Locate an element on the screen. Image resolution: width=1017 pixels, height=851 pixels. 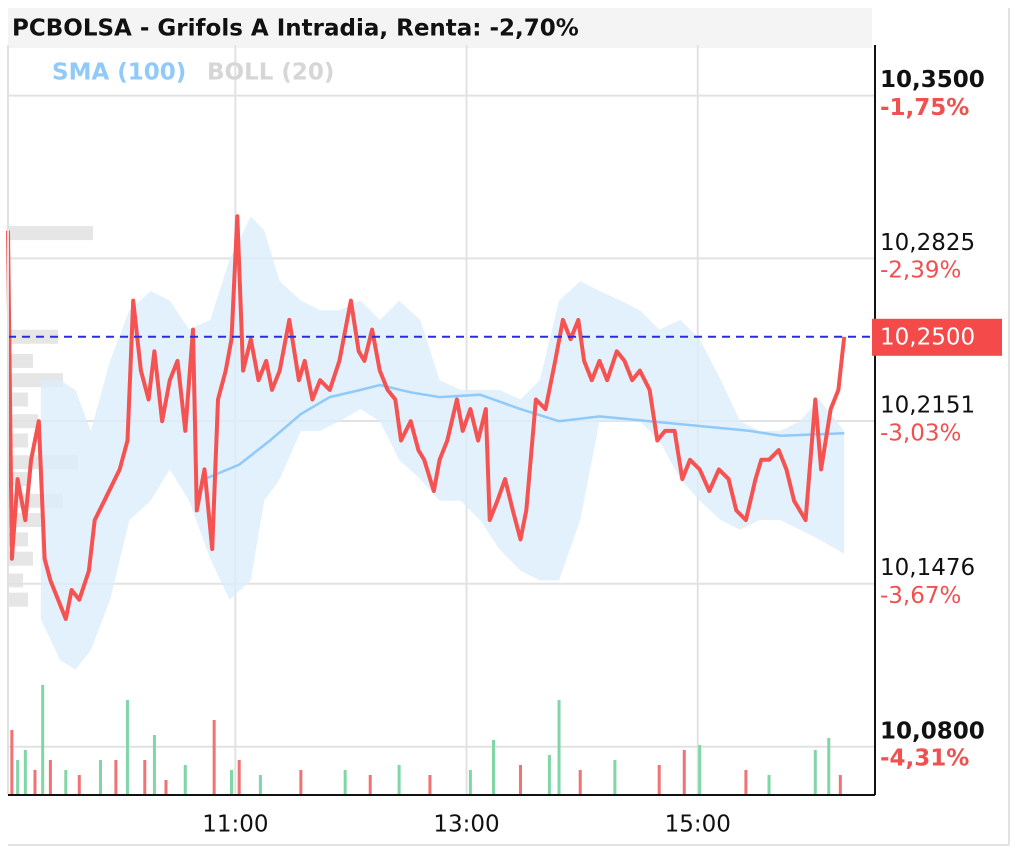
x-tick-label: 13:00 is located at coordinates (466, 825).